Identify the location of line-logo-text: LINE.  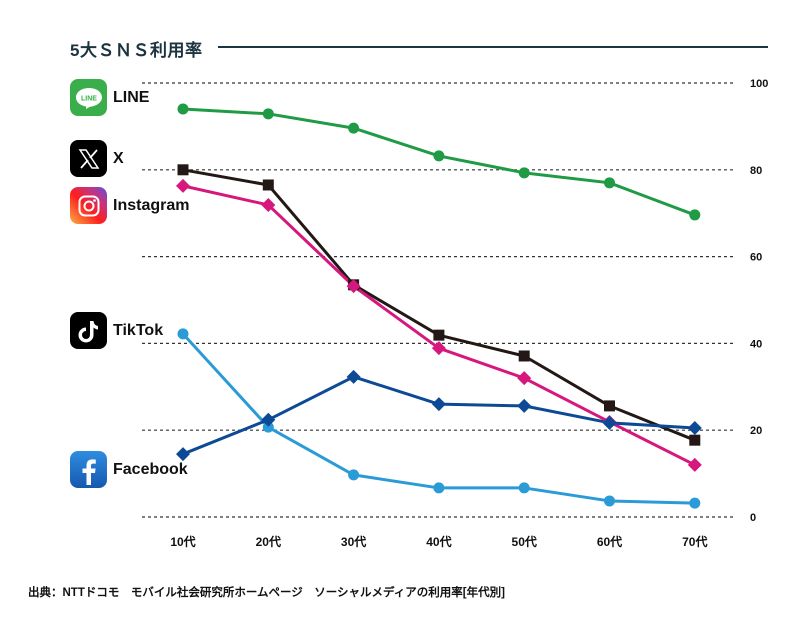
(89, 98).